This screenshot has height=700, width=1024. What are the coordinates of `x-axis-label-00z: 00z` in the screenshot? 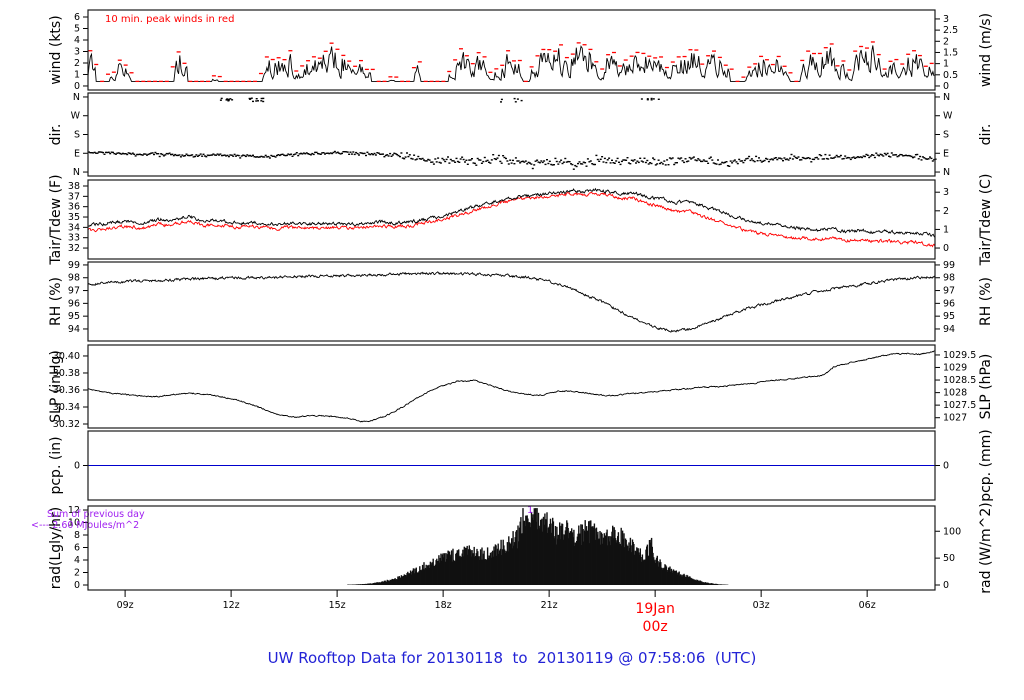 It's located at (655, 627).